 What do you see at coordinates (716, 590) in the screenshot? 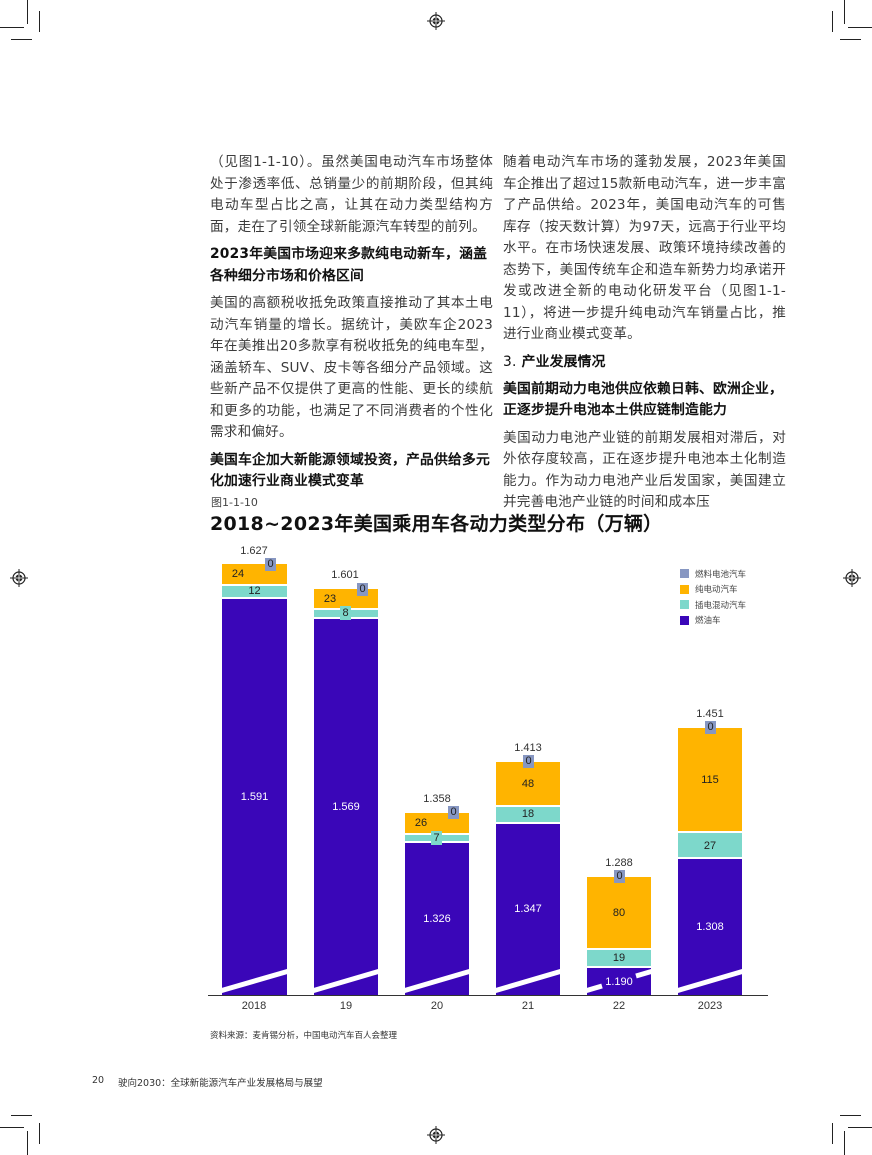
I see `legend-label: 纯电动汽车` at bounding box center [716, 590].